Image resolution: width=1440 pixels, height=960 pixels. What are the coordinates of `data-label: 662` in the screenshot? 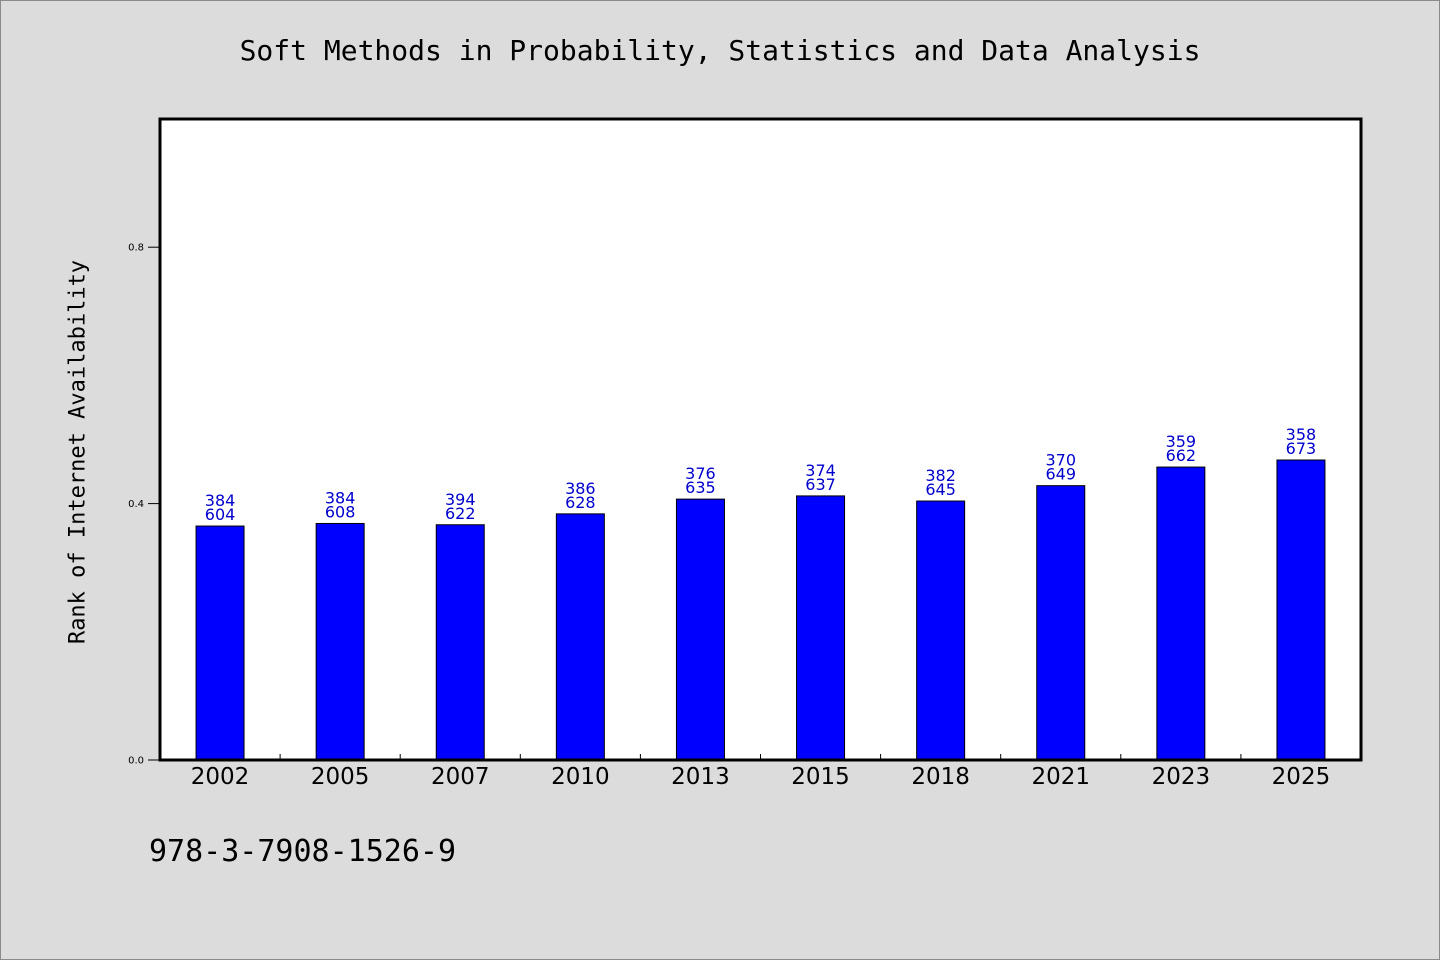 It's located at (1181, 455).